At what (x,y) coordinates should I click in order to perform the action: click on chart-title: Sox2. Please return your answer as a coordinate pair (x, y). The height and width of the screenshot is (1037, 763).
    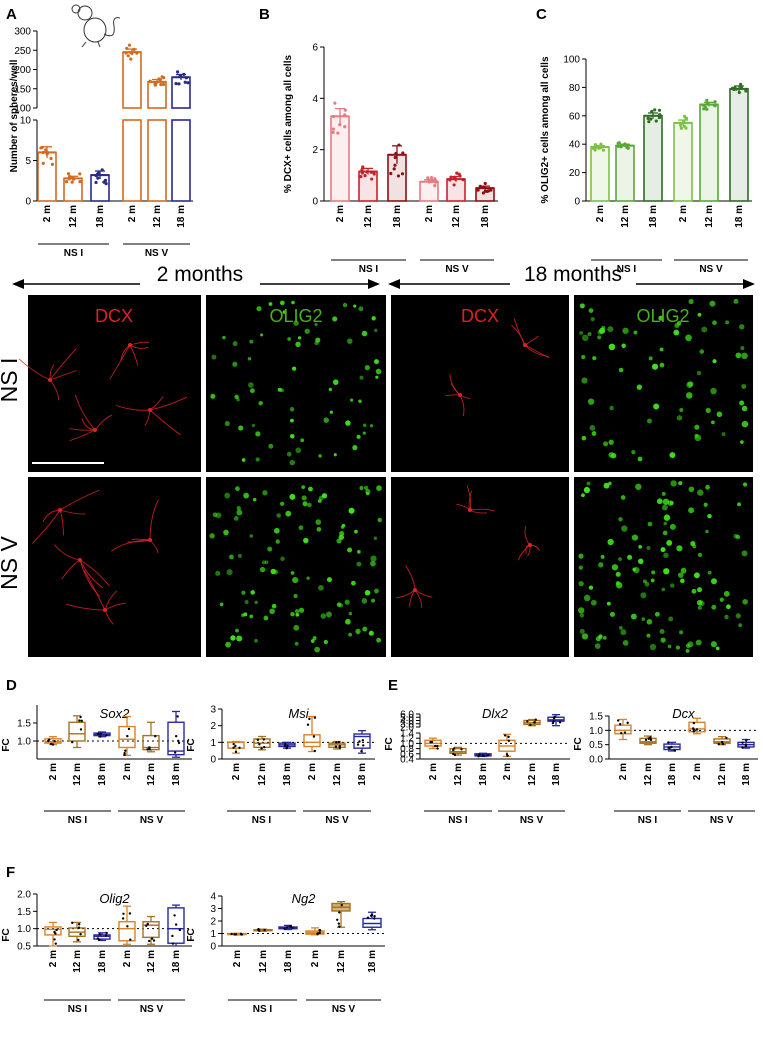
    Looking at the image, I should click on (115, 713).